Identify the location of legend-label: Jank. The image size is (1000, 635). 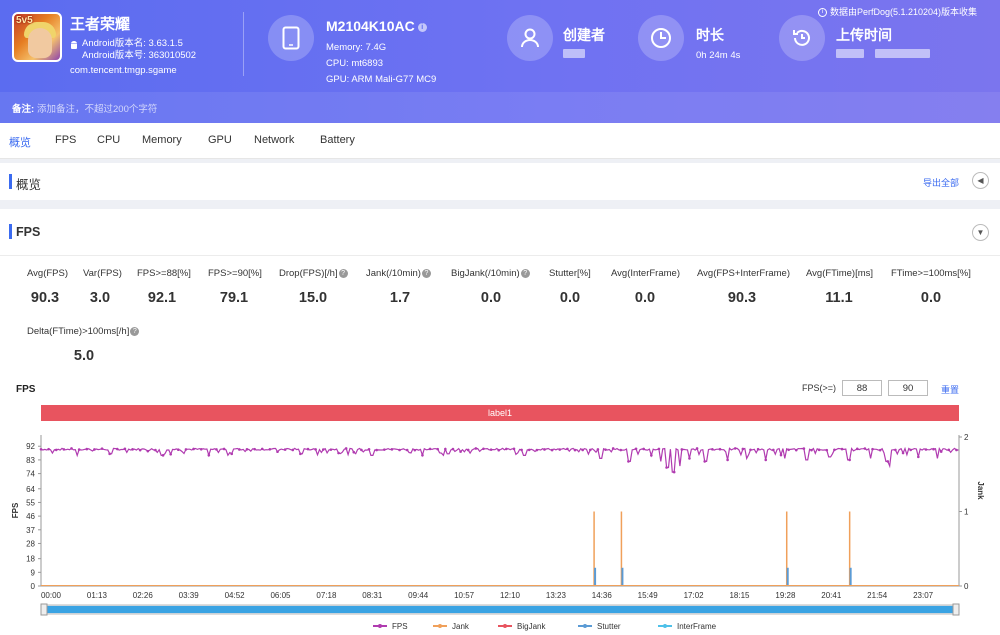
(461, 626).